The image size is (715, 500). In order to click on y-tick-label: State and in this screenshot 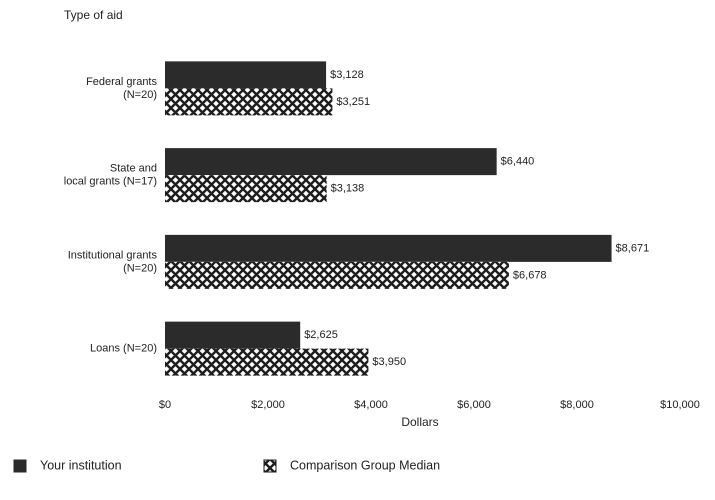, I will do `click(133, 169)`.